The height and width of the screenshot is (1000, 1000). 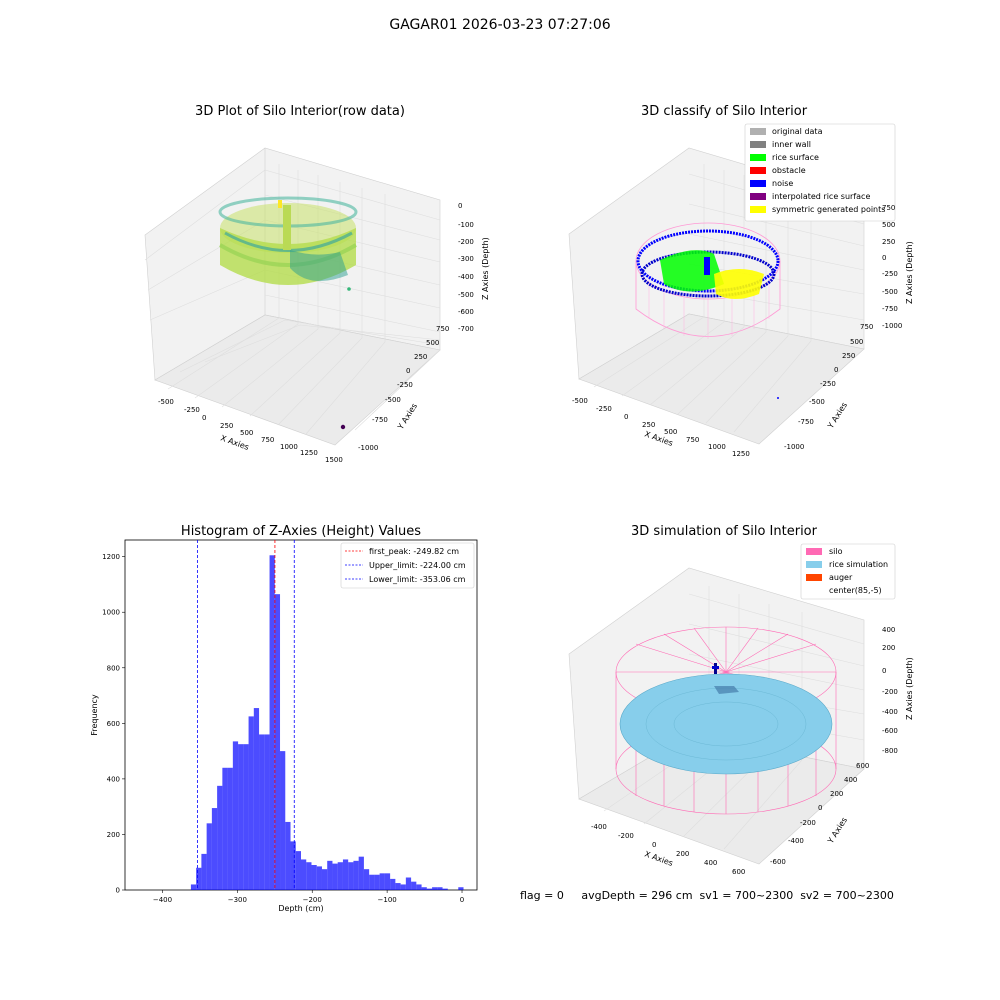 I want to click on y-tick-label: 600, so click(x=113, y=724).